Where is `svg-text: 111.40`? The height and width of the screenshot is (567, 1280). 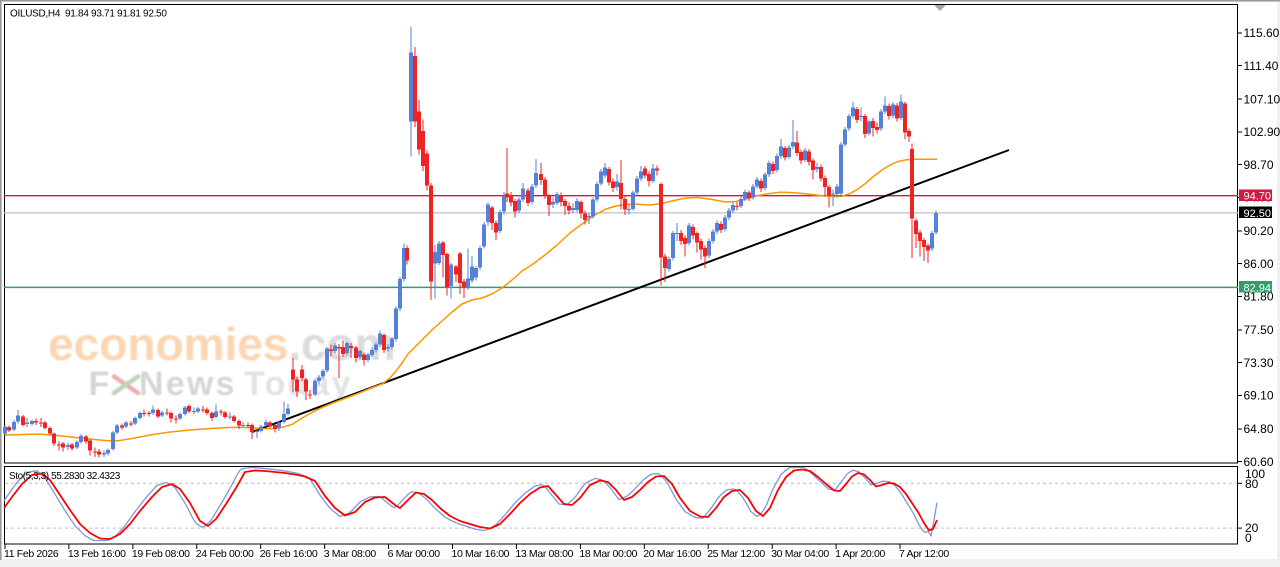
svg-text: 111.40 is located at coordinates (1261, 66).